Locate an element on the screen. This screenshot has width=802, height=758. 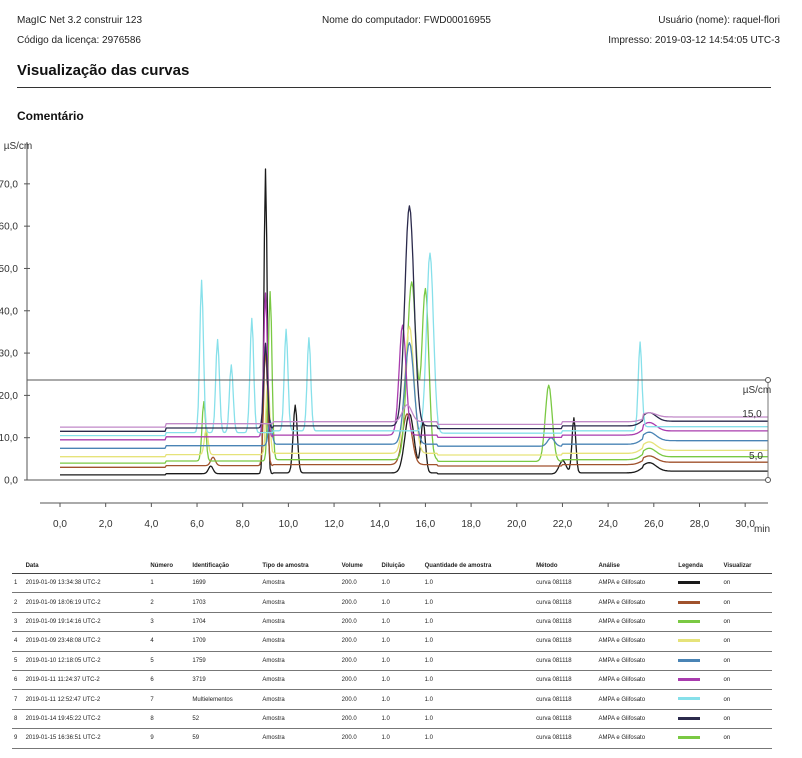
secondary-tick-label: 5,0 is located at coordinates (756, 456).